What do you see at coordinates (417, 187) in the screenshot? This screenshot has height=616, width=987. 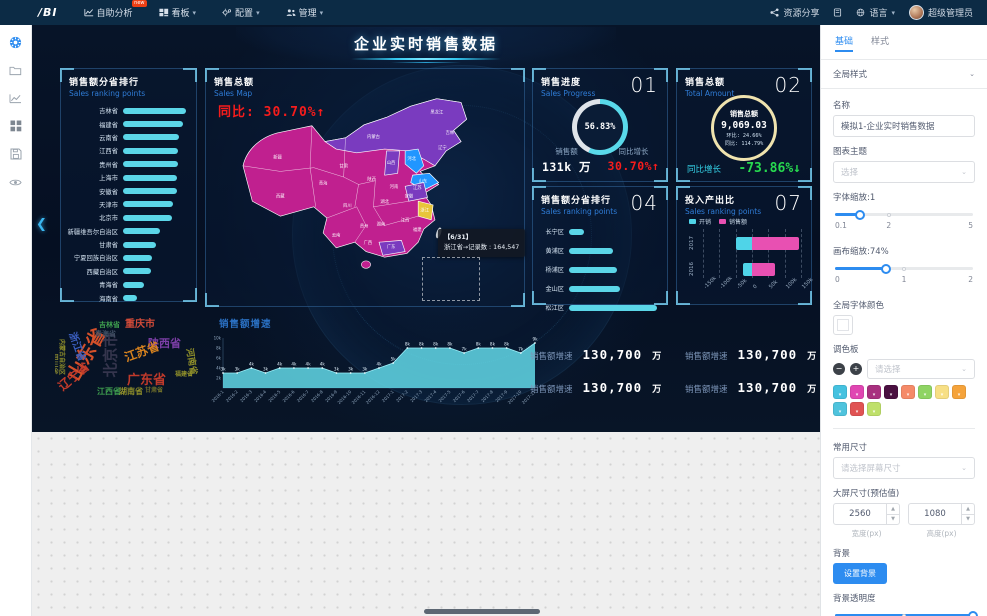 I see `svg-text: 江苏` at bounding box center [417, 187].